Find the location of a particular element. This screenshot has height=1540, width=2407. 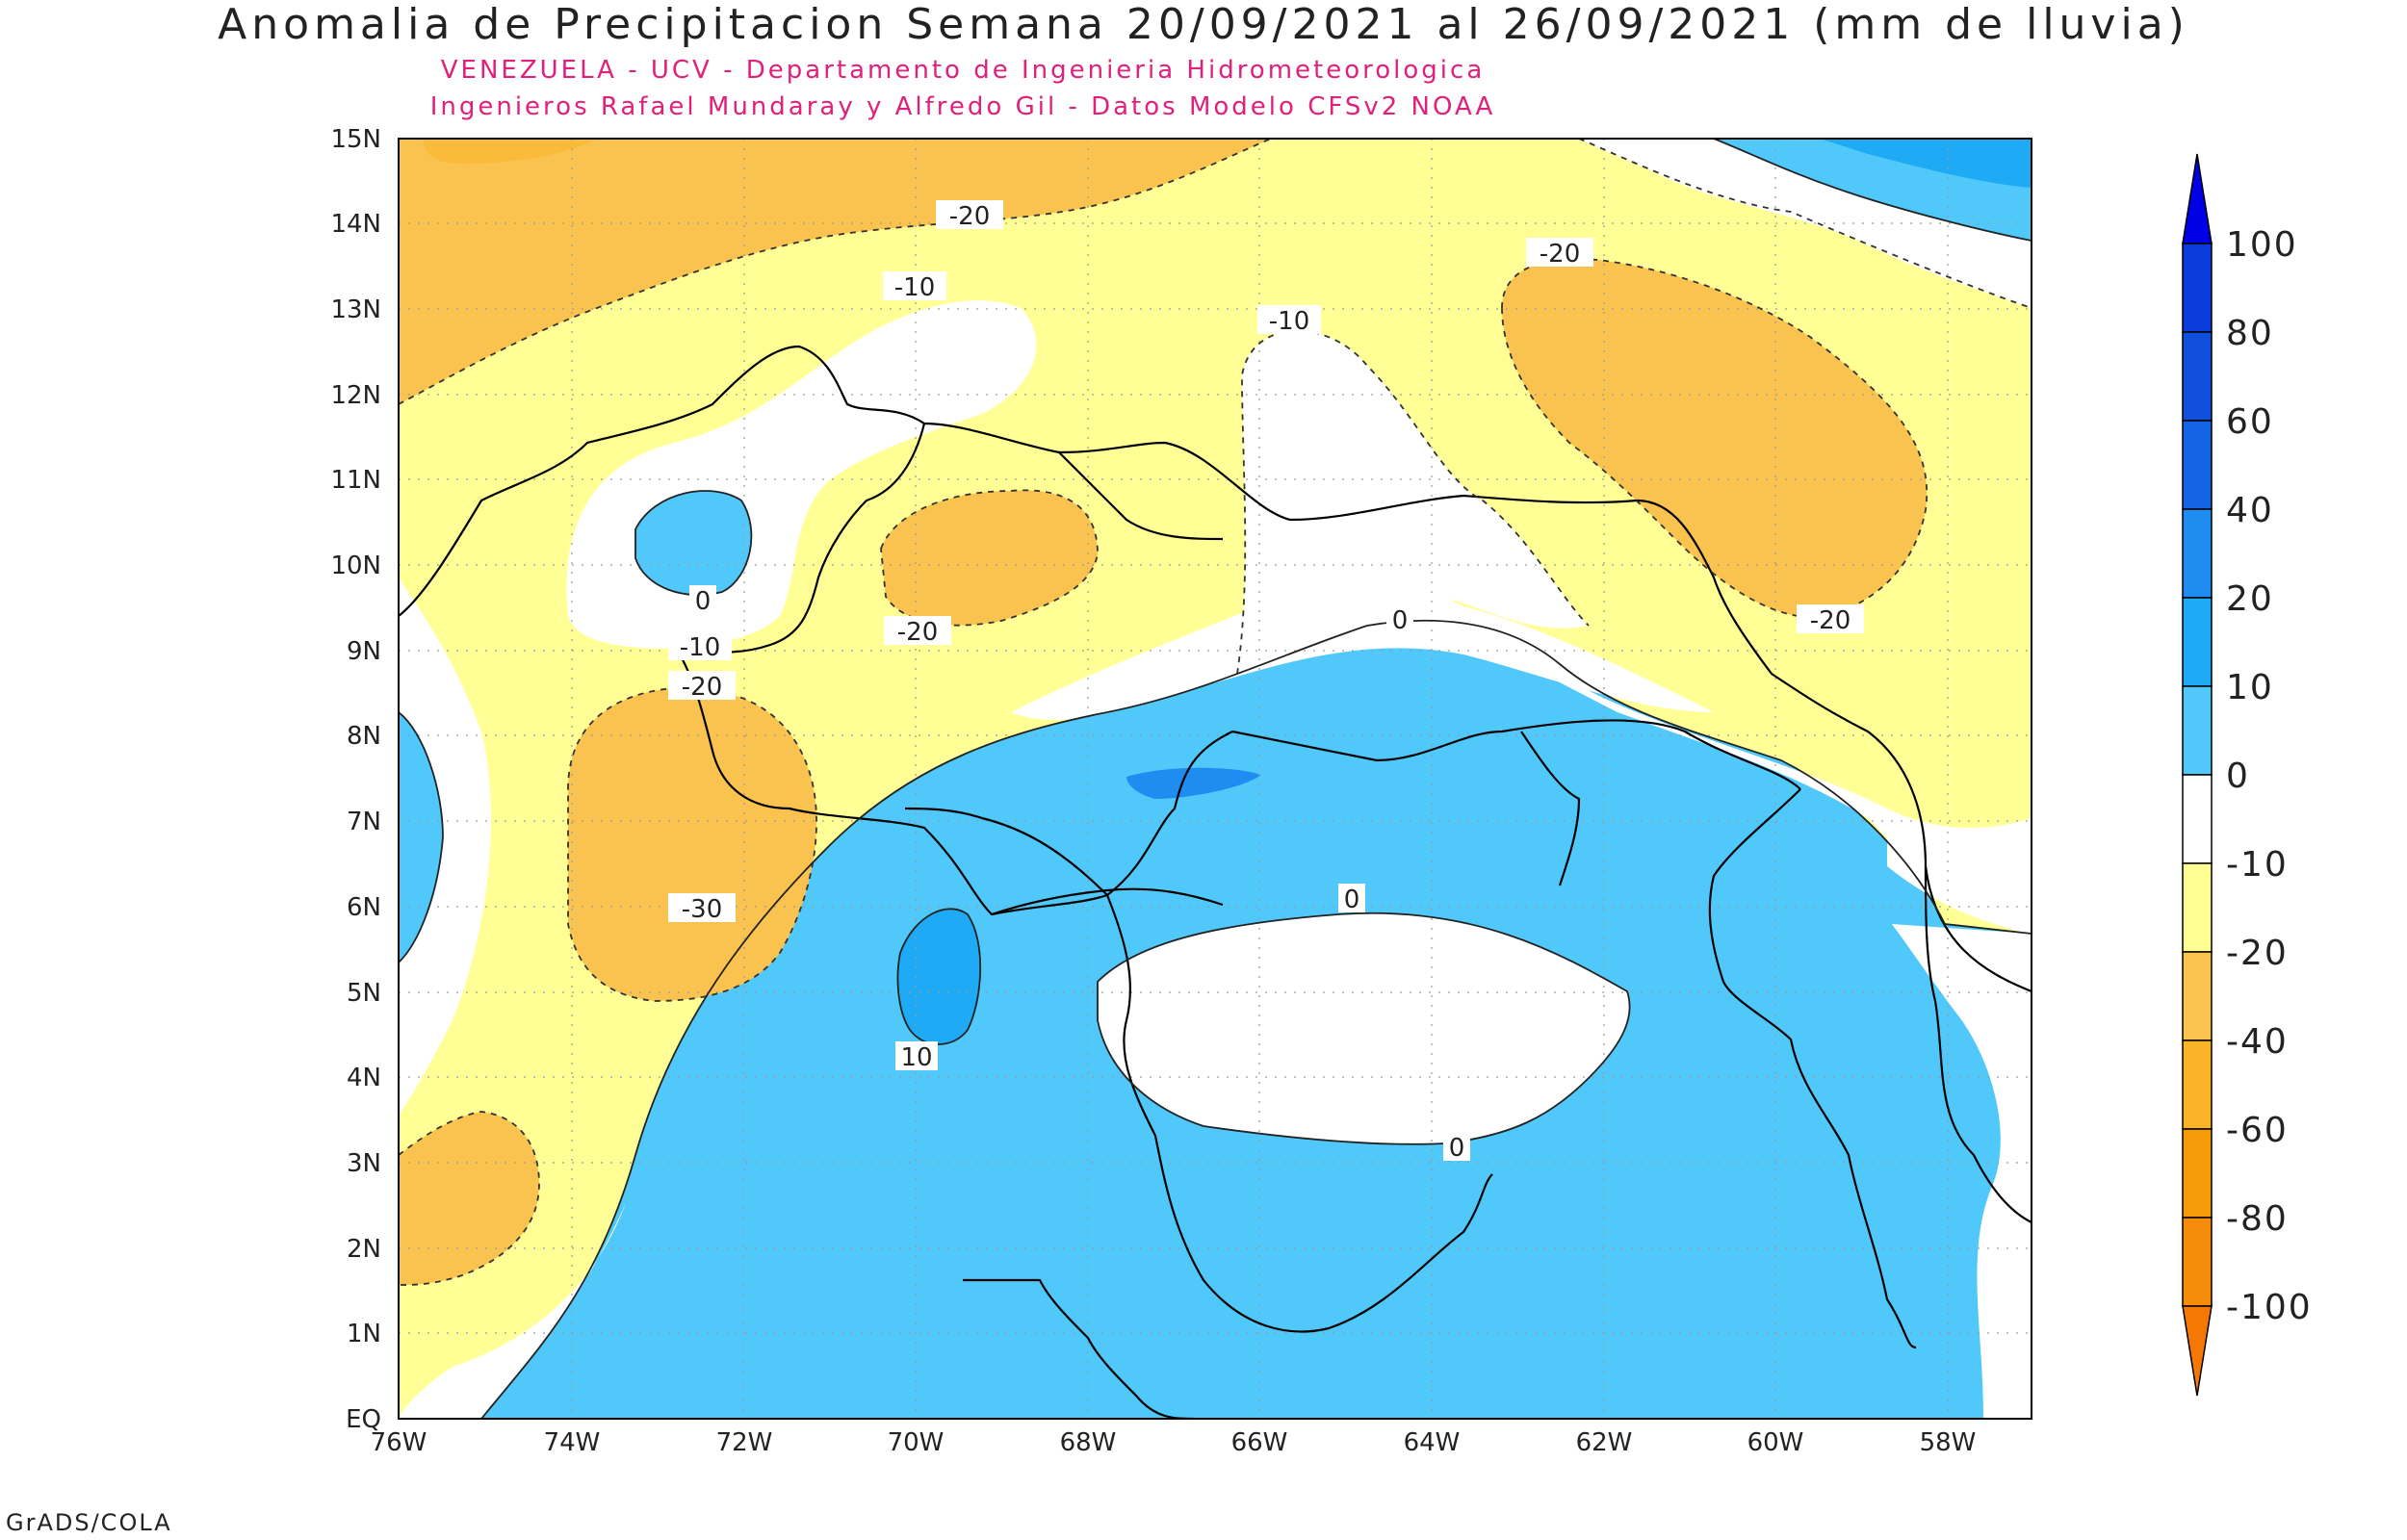

legend-label: 80 is located at coordinates (2250, 333).